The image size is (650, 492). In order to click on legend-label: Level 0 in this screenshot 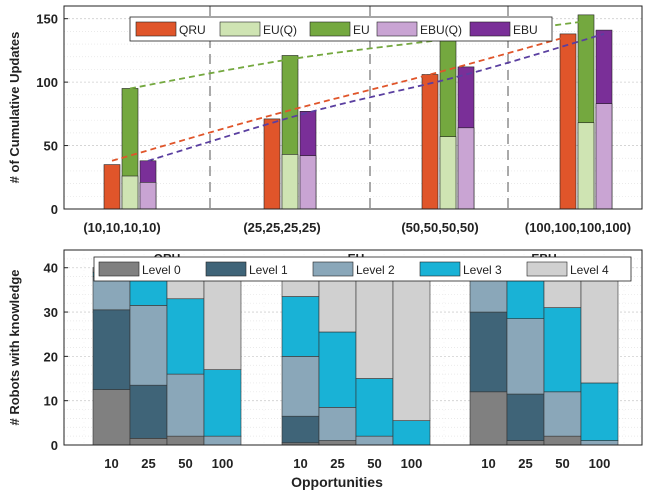, I will do `click(161, 270)`.